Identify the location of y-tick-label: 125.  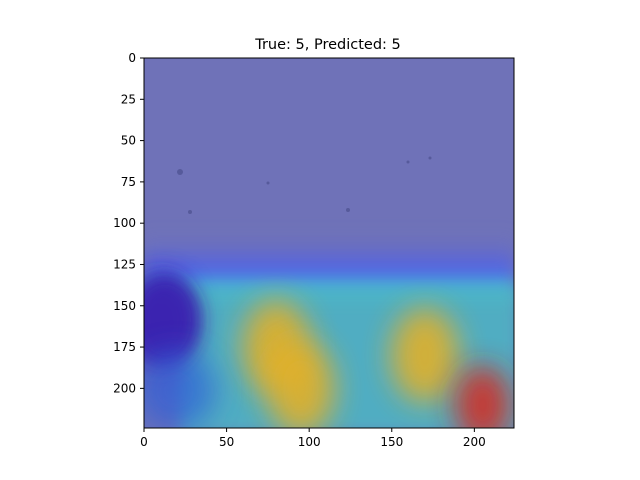
(124, 264).